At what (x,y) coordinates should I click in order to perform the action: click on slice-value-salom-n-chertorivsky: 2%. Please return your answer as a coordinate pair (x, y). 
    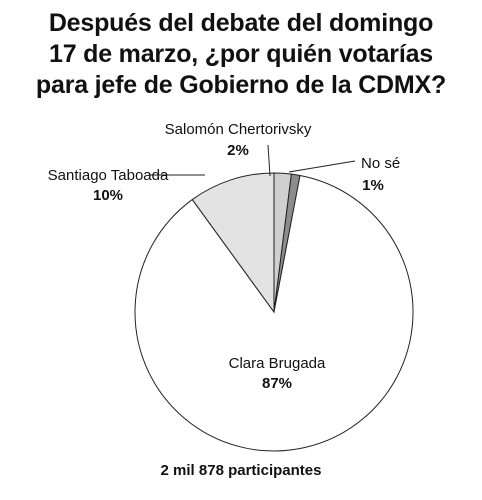
    Looking at the image, I should click on (238, 150).